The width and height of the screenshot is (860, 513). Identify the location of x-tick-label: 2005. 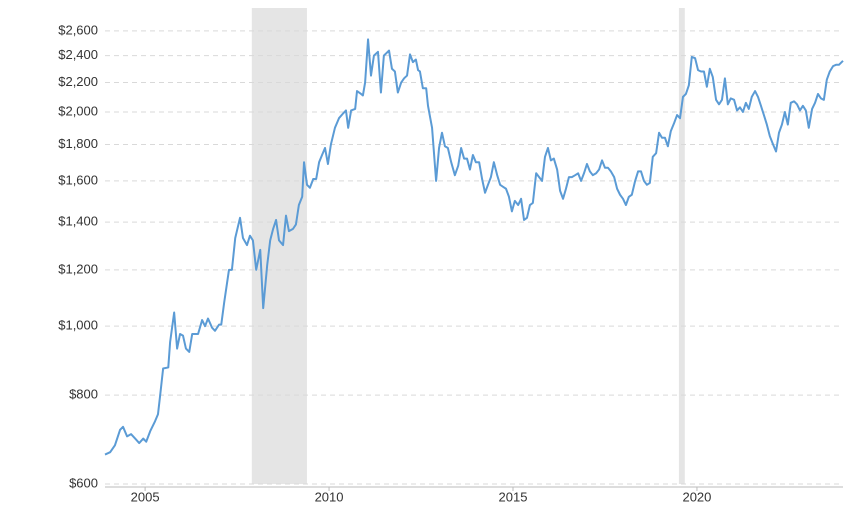
(145, 496).